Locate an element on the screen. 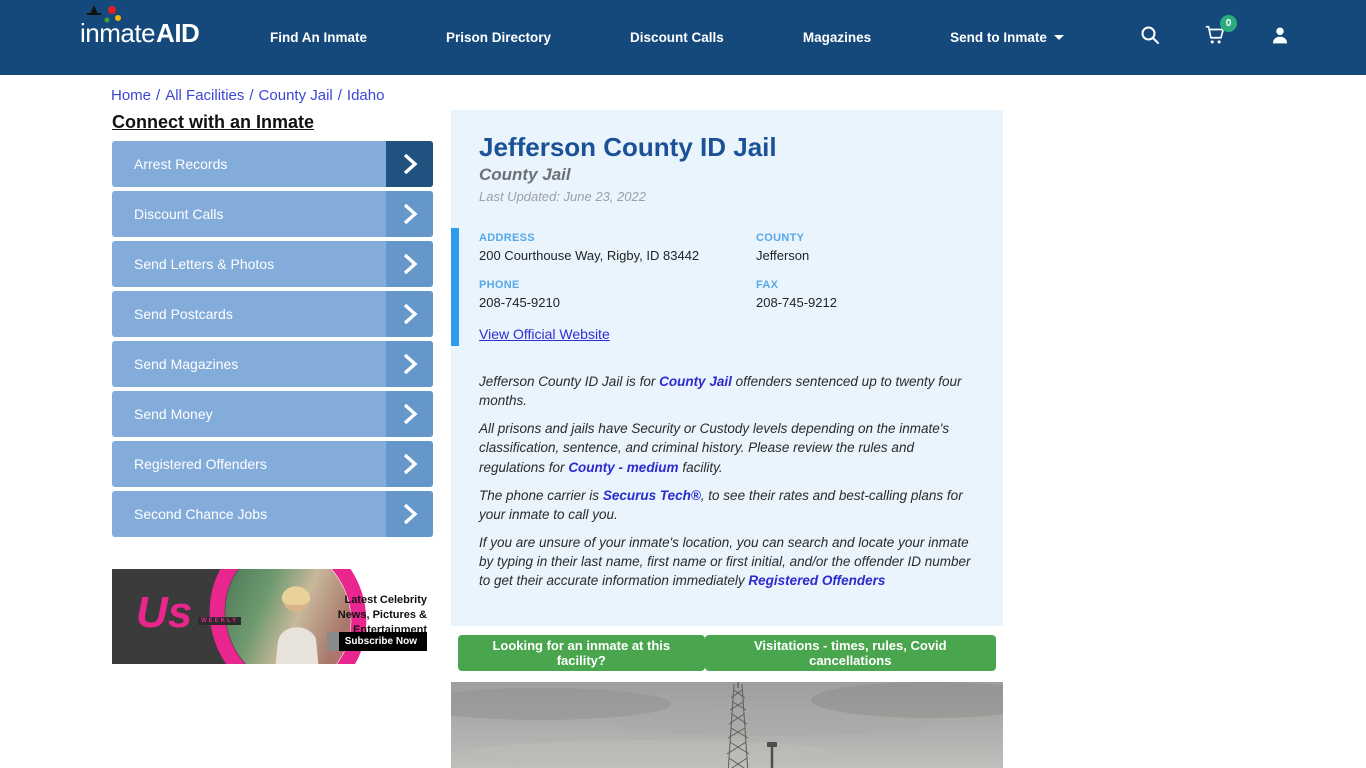  registered-offenders-link: Registered Offenders is located at coordinates (817, 581).